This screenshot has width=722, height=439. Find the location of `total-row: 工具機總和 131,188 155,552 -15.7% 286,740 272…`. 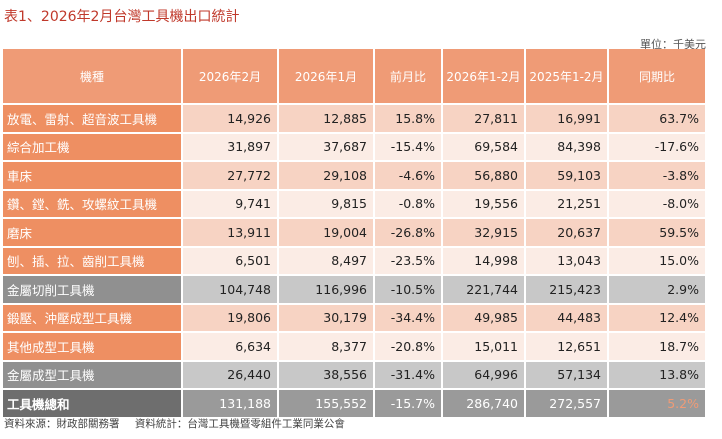

total-row: 工具機總和 131,188 155,552 -15.7% 286,740 272… is located at coordinates (355, 402).